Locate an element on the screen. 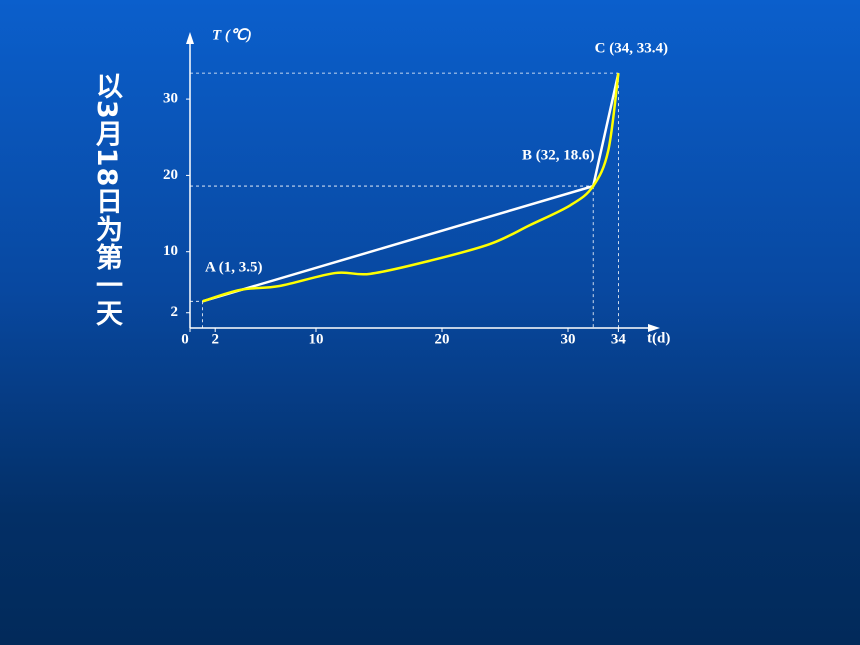  y-tick-label: 20 is located at coordinates (170, 175).